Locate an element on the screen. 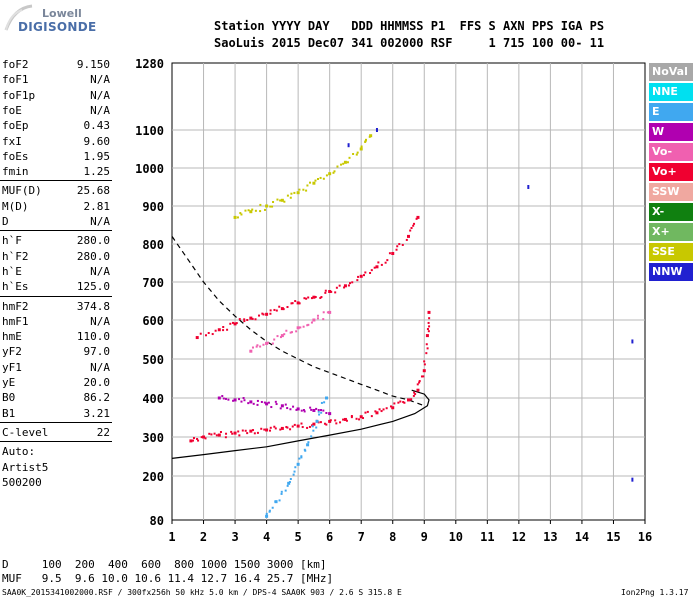 The height and width of the screenshot is (600, 700). x-tick-label: 1 is located at coordinates (171, 537).